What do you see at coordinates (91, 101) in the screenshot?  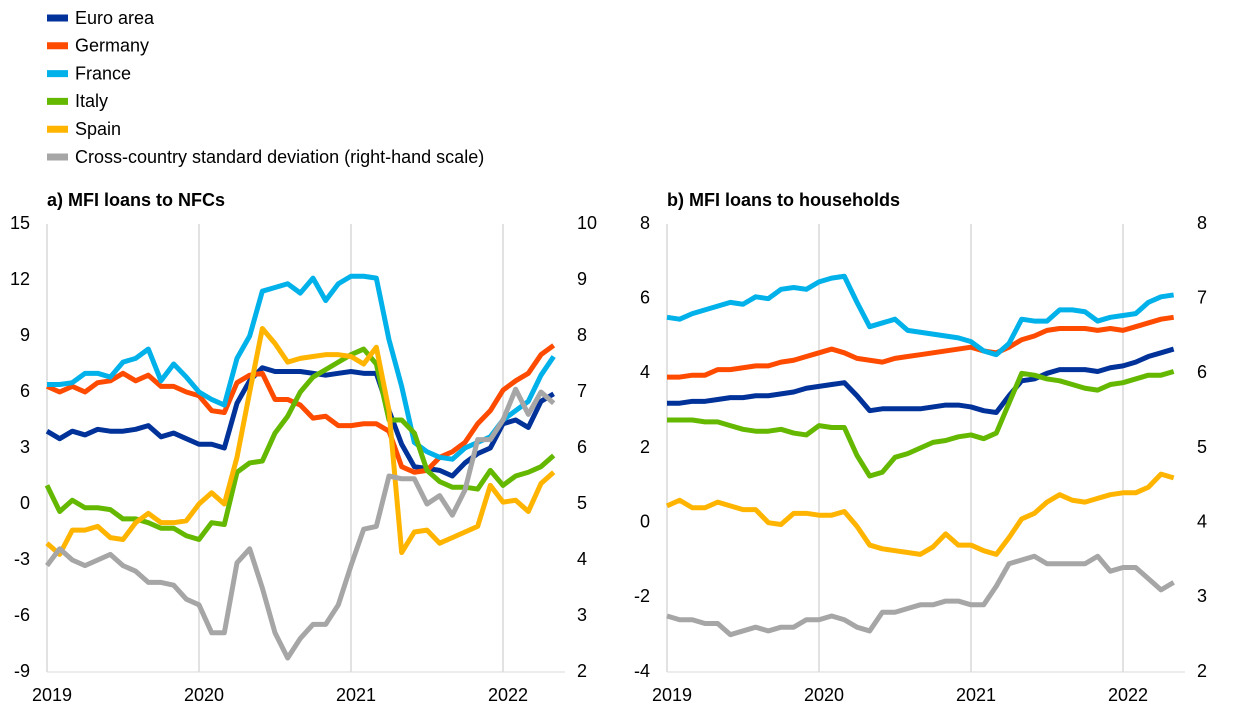 I see `legend-label: Italy` at bounding box center [91, 101].